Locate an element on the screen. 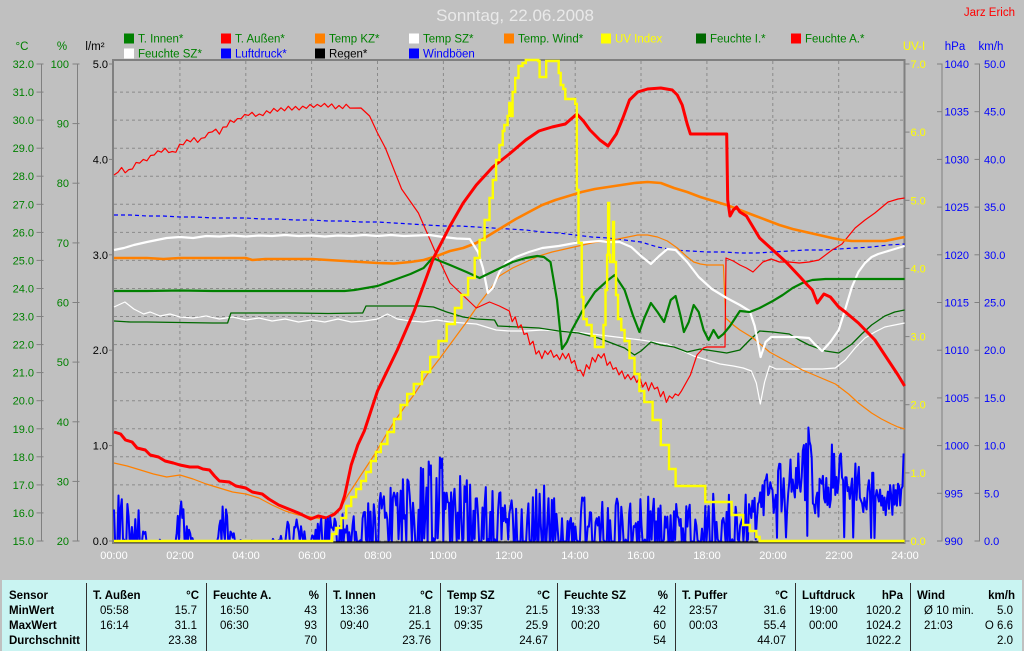 The image size is (1024, 653). svg-text: 7.0 is located at coordinates (918, 65).